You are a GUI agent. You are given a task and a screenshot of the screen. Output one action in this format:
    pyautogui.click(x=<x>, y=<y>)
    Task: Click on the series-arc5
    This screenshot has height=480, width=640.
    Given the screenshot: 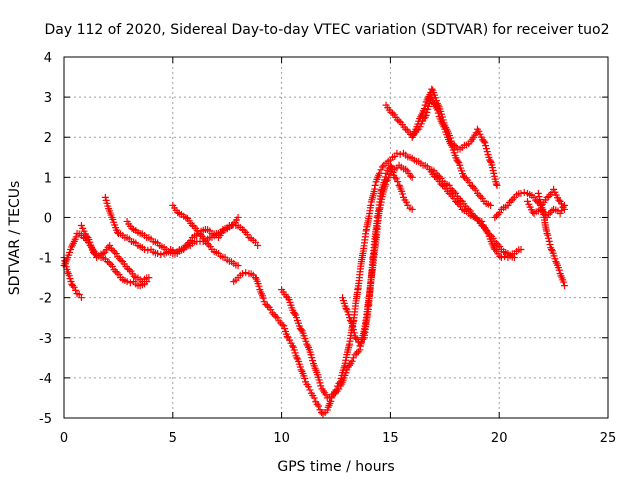 What is the action you would take?
    pyautogui.click(x=182, y=235)
    